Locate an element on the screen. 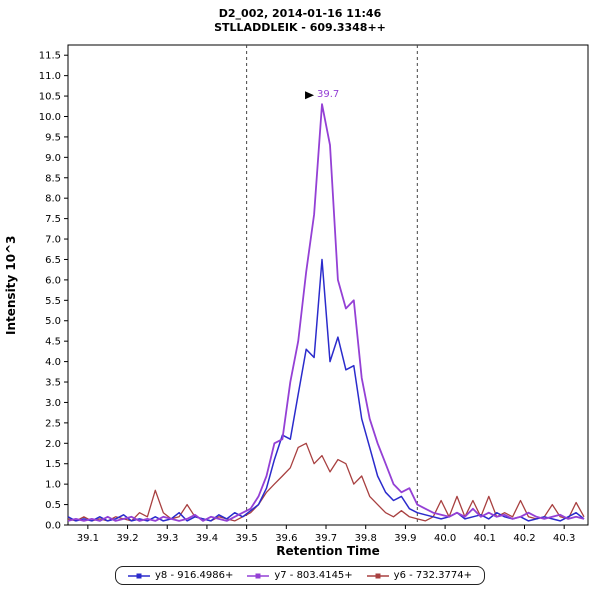  x-tick-label: 39.4 is located at coordinates (207, 538).